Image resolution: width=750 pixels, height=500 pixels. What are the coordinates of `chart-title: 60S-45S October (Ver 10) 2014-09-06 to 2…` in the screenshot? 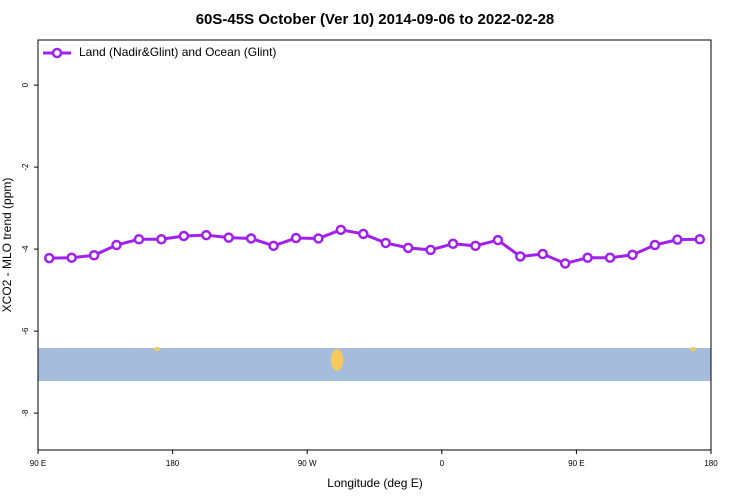 It's located at (375, 19).